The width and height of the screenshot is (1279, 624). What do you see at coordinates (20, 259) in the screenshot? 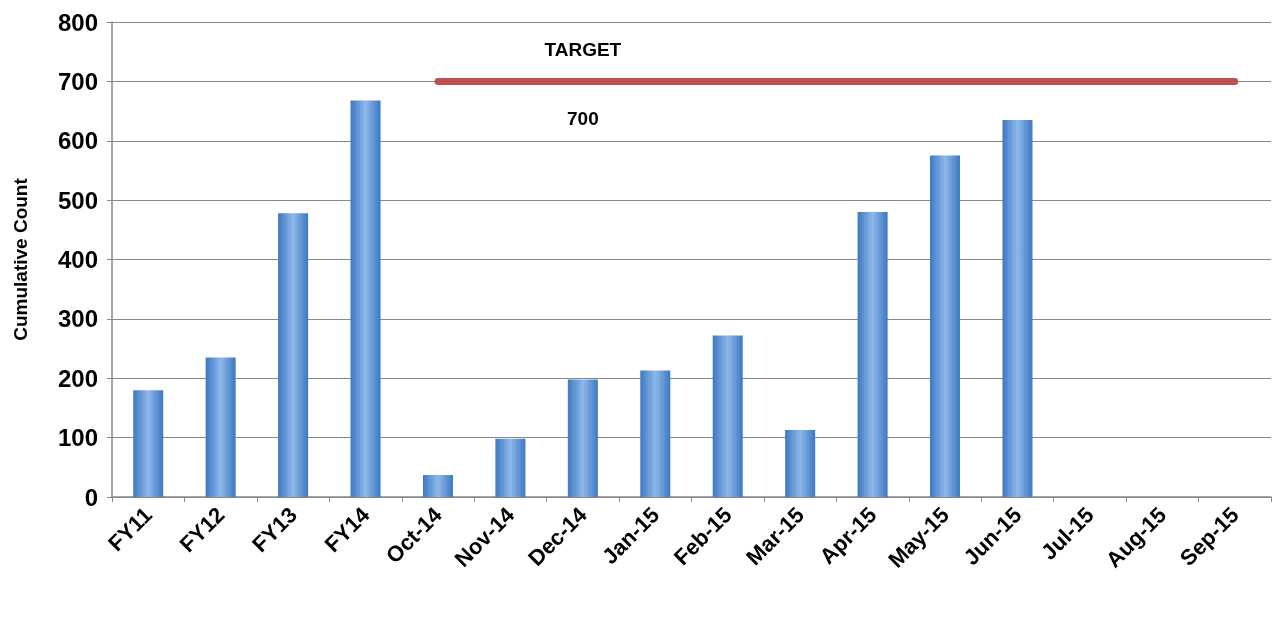
I see `y-axis-title: Cumulative Count` at bounding box center [20, 259].